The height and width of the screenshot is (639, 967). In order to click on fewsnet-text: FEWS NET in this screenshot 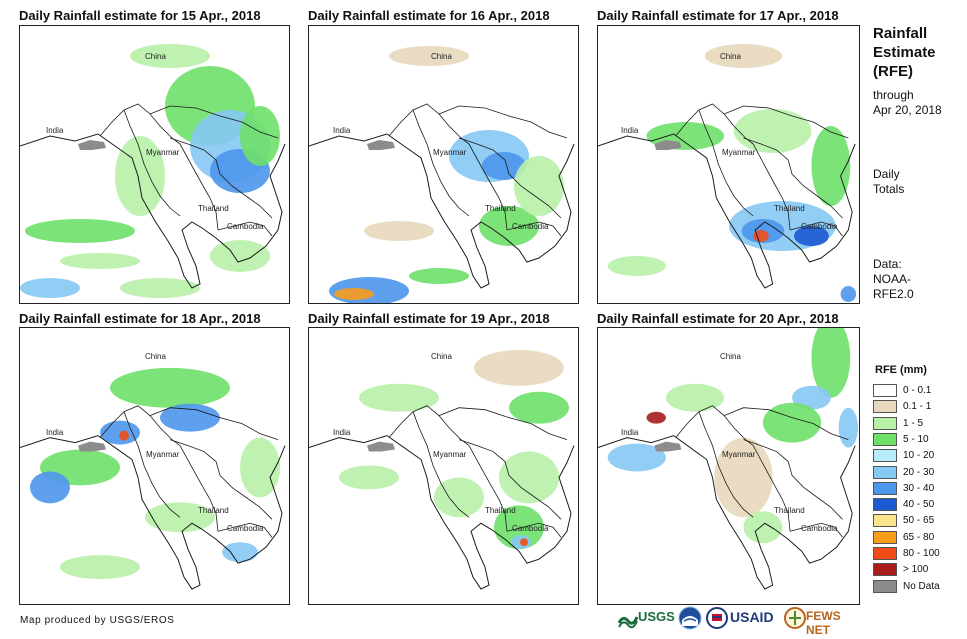, I will do `click(823, 623)`.